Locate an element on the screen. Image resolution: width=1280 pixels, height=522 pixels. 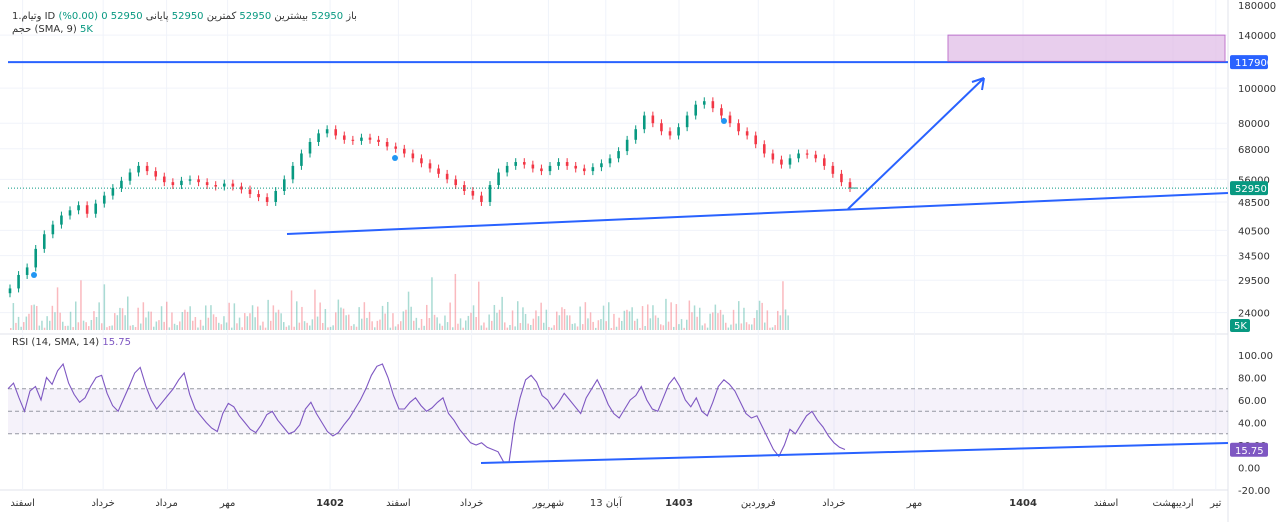
rsi-legend: RSI (14, SMA, 14) 15.75 is located at coordinates (71, 342).